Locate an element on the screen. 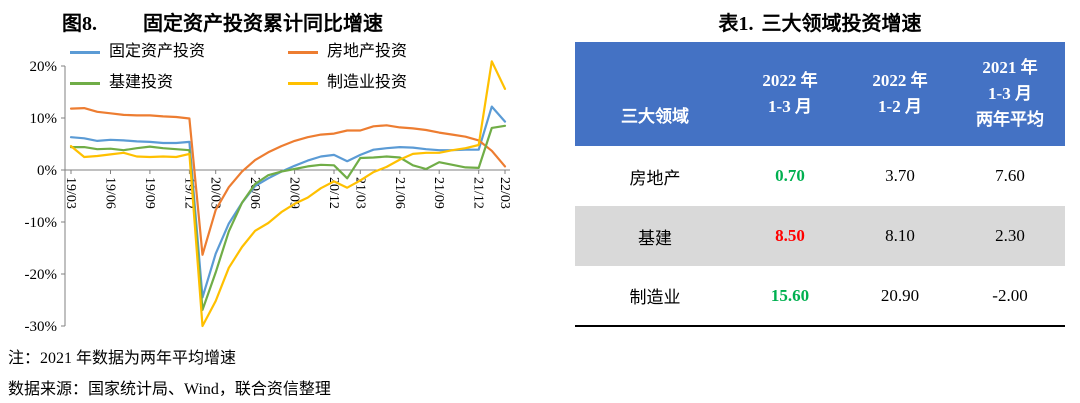  legend-item-manufacturing-investment: 制造业投资 is located at coordinates (347, 83).